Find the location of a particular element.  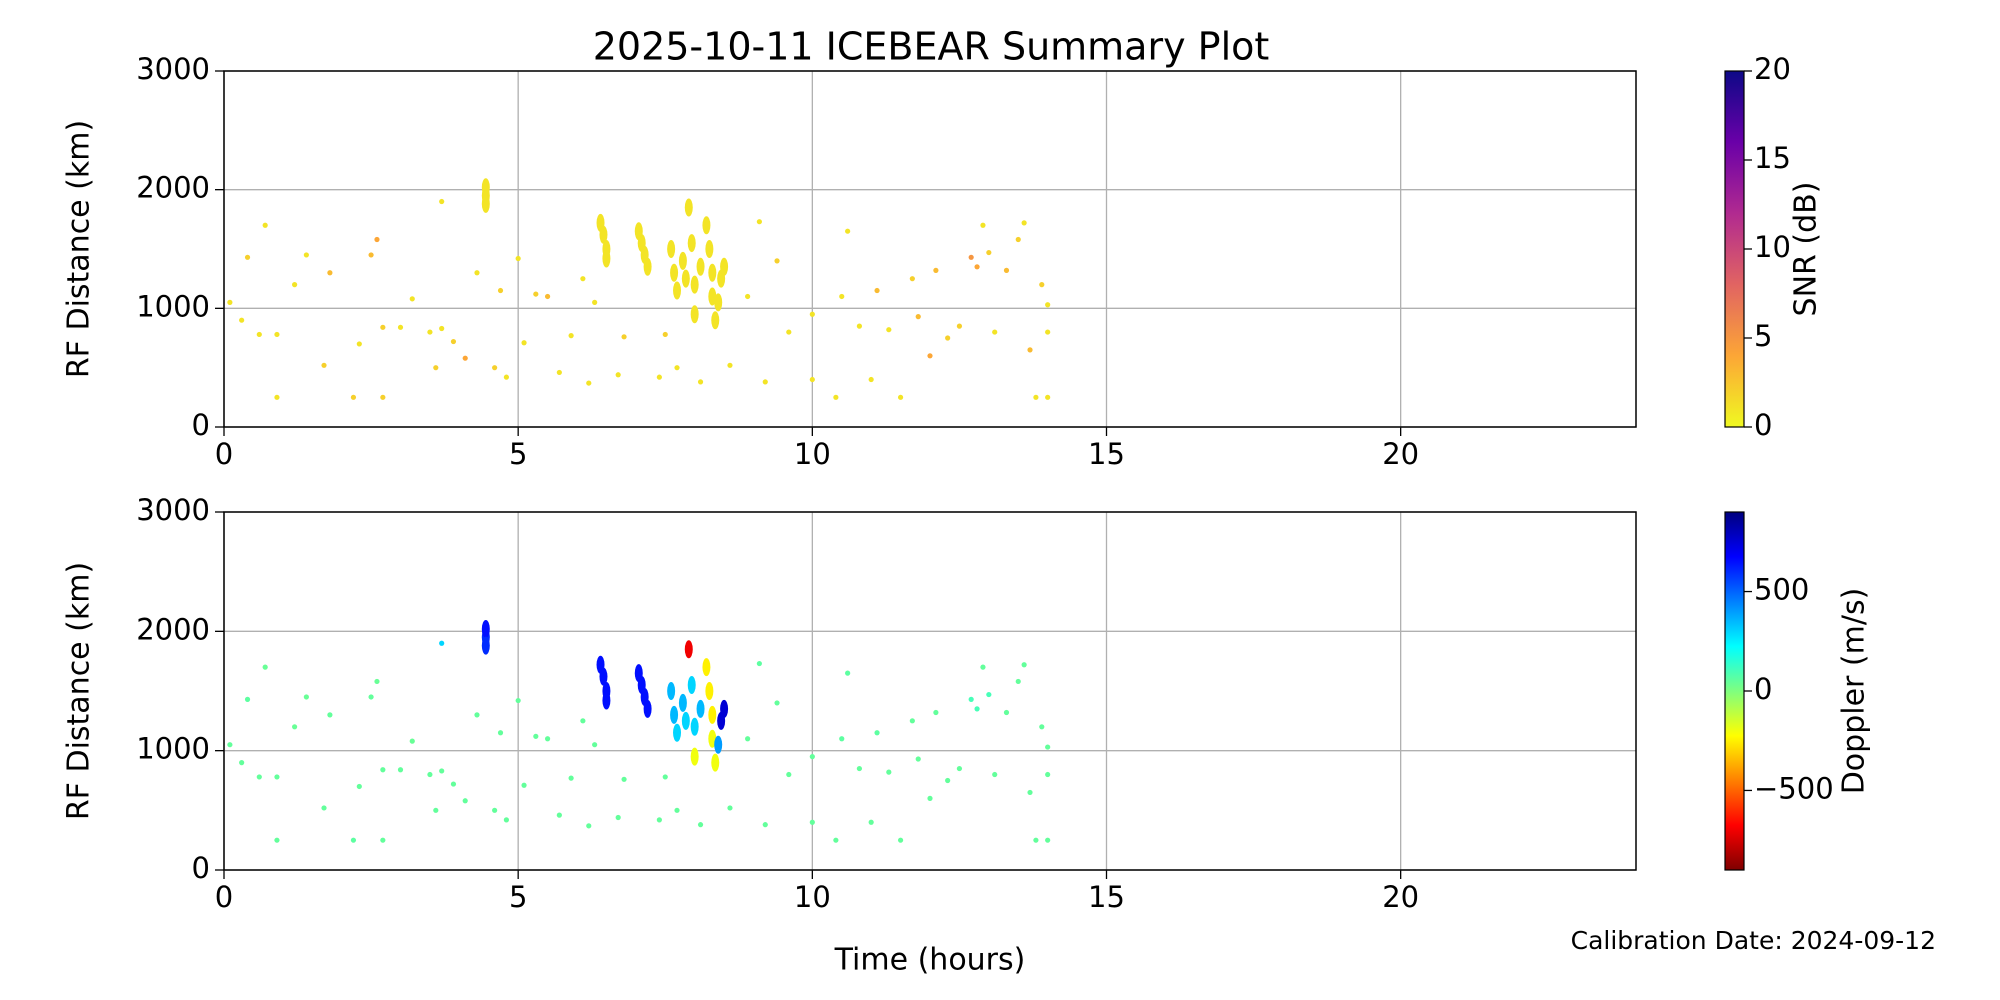

chart-title: 2025-10-11 ICEBEAR Summary Plot is located at coordinates (931, 47).